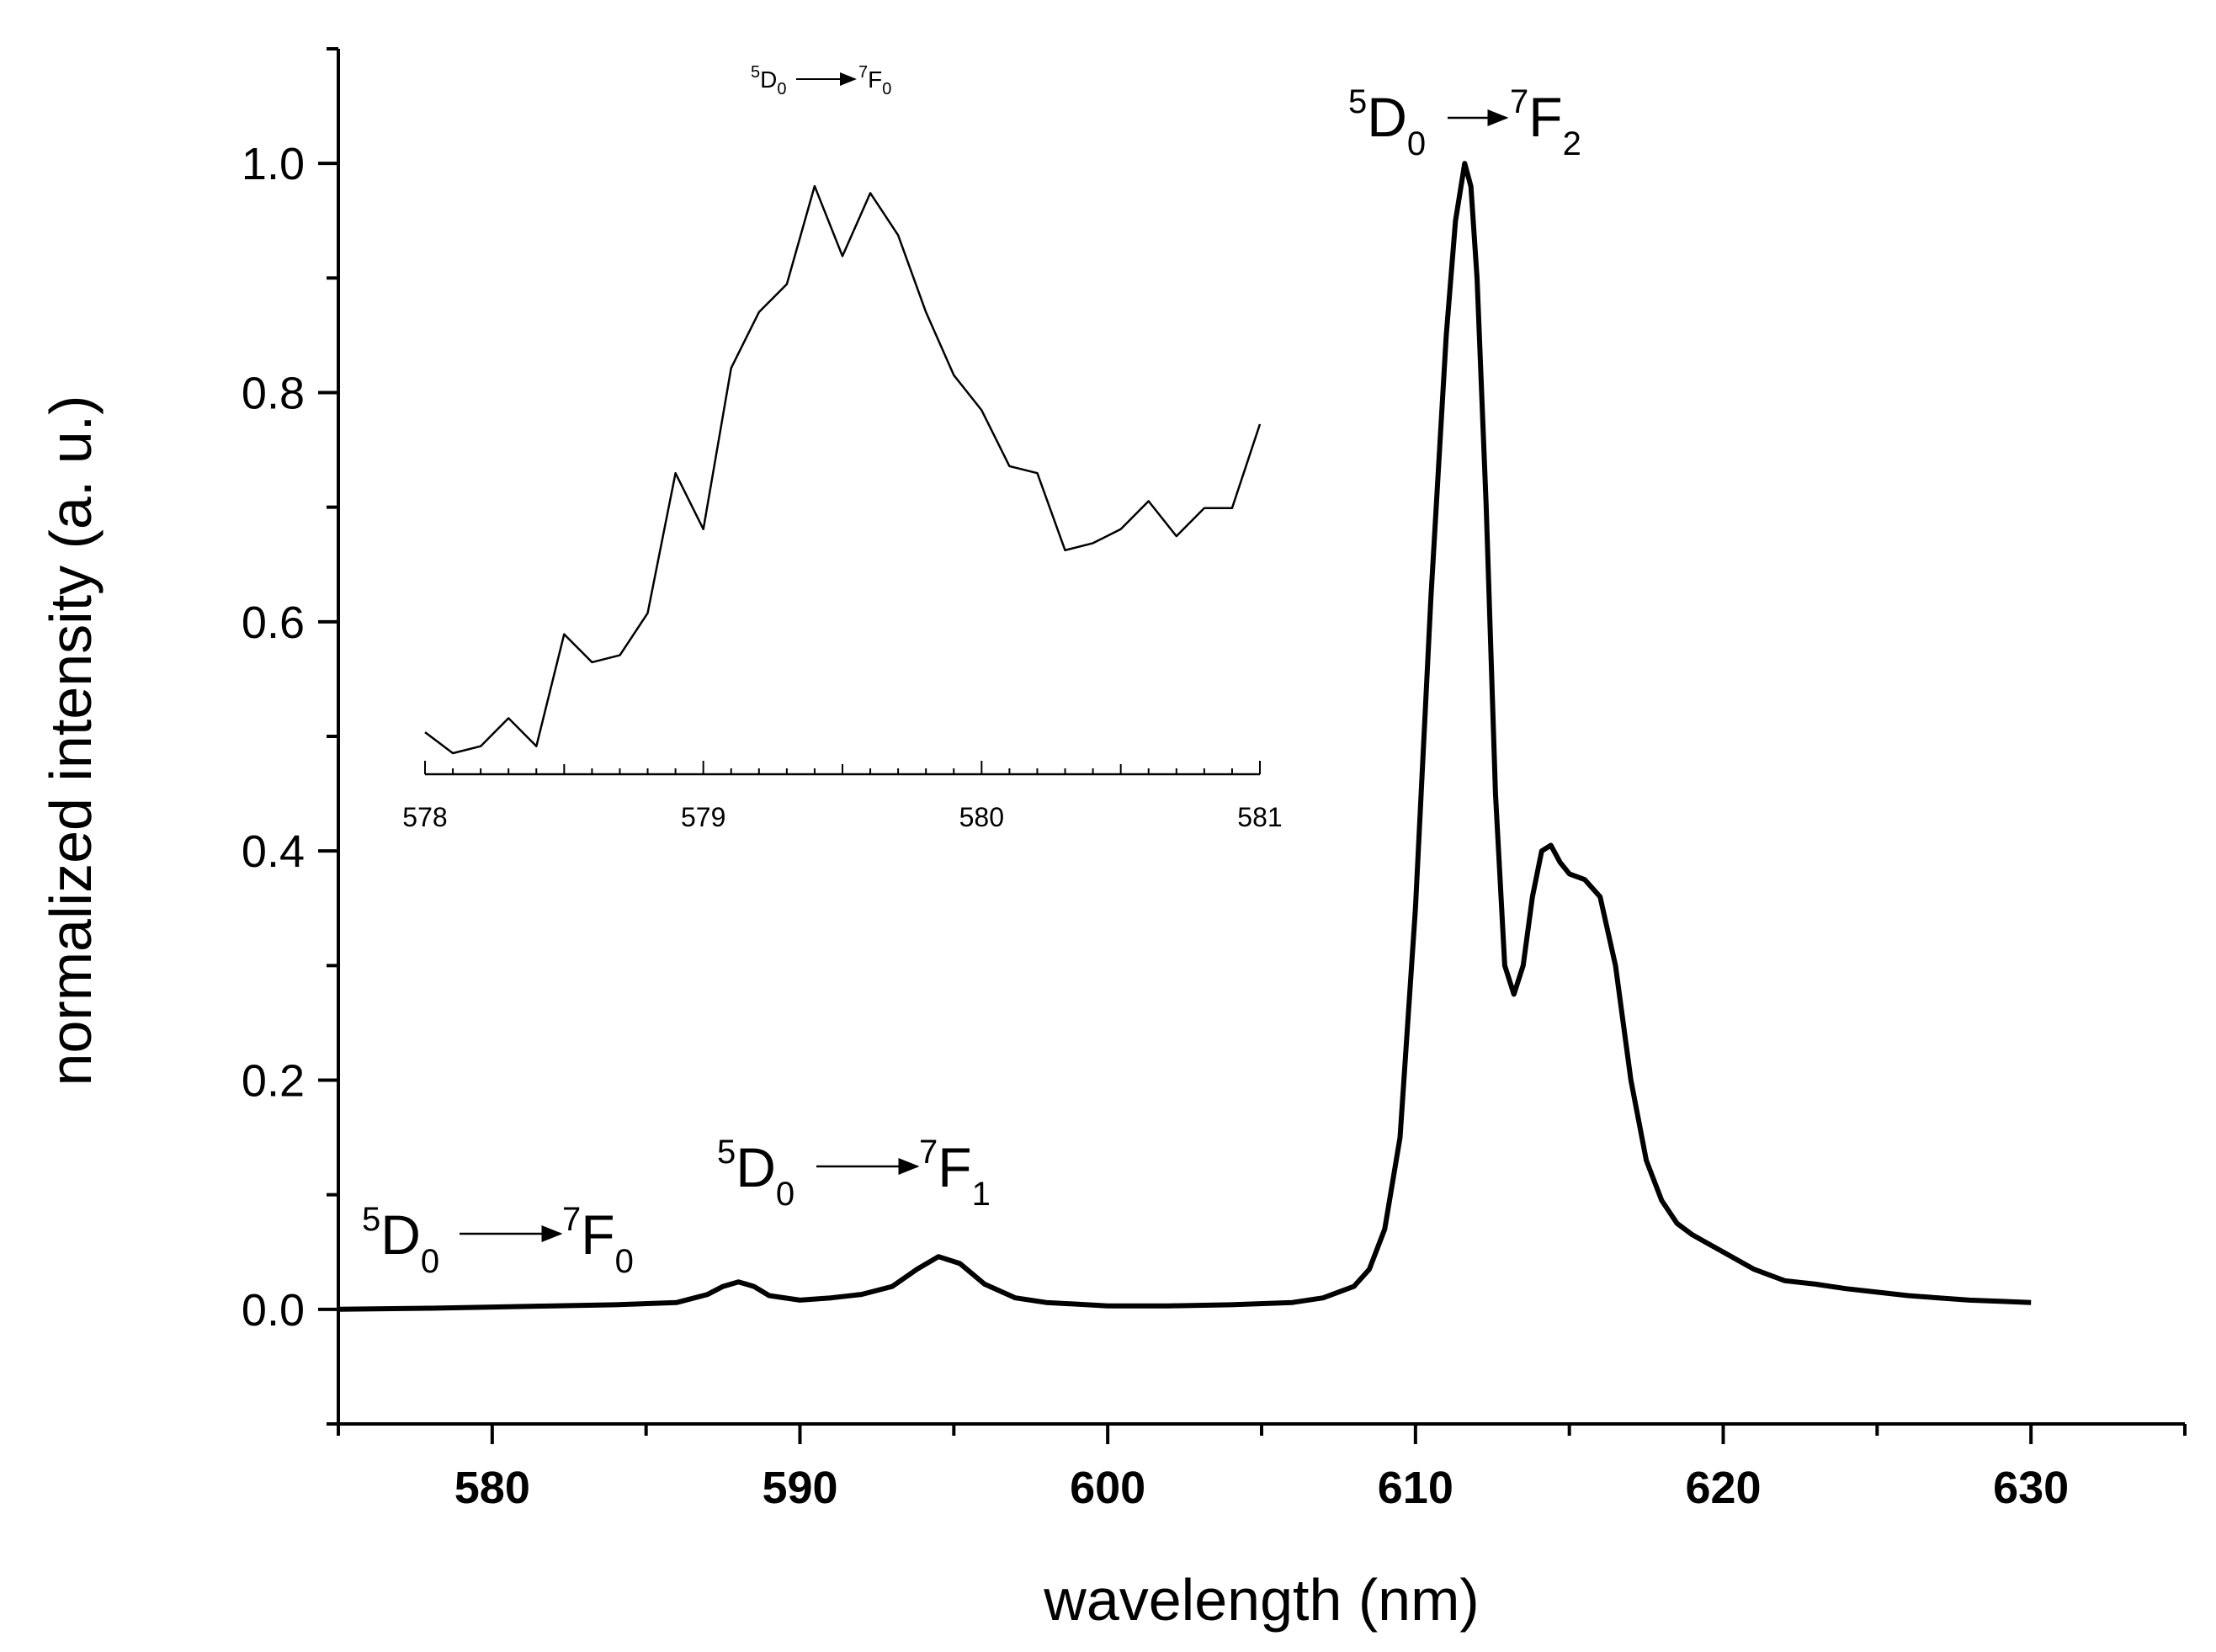 This screenshot has height=1652, width=2216. What do you see at coordinates (1415, 1488) in the screenshot?
I see `x-tick-label: 610` at bounding box center [1415, 1488].